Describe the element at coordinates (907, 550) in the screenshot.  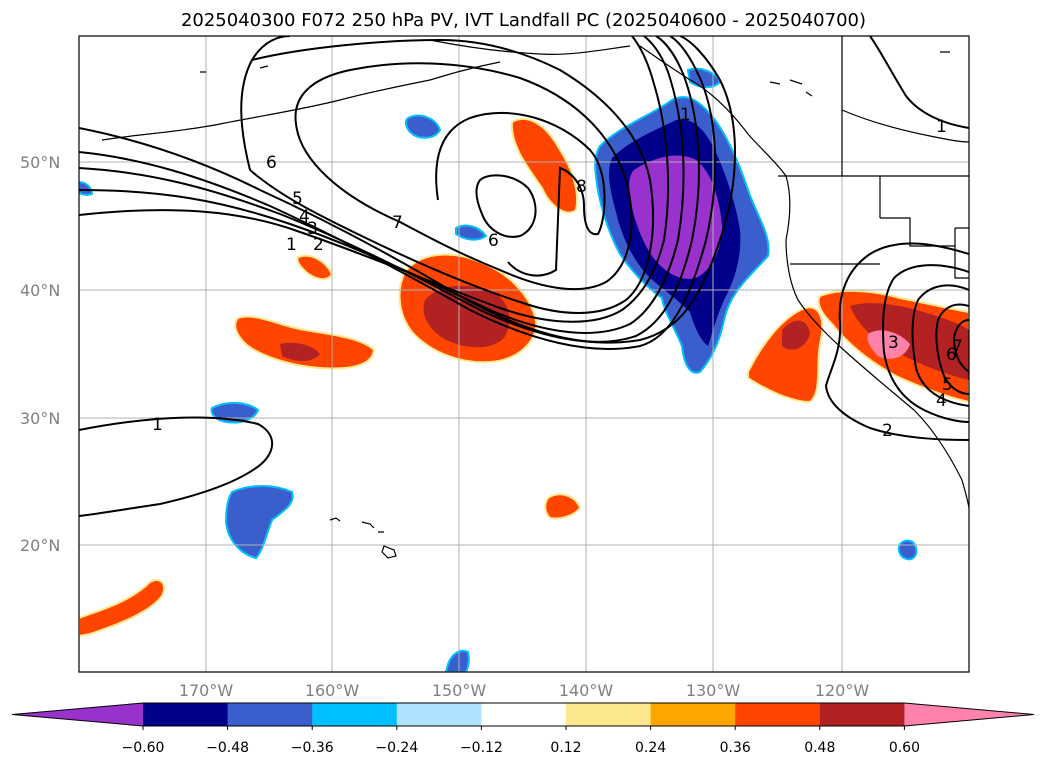
I see `shade-neg-east` at that location.